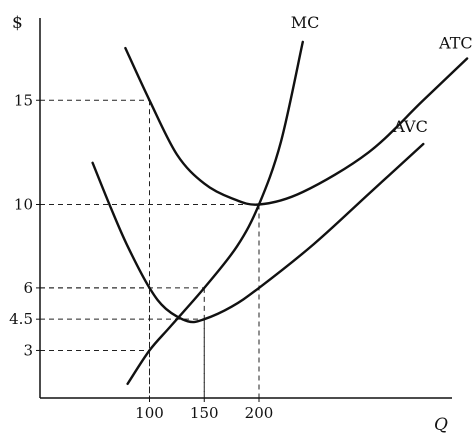 Image resolution: width=476 pixels, height=445 pixels. What do you see at coordinates (17, 23) in the screenshot?
I see `y-axis-label: $` at bounding box center [17, 23].